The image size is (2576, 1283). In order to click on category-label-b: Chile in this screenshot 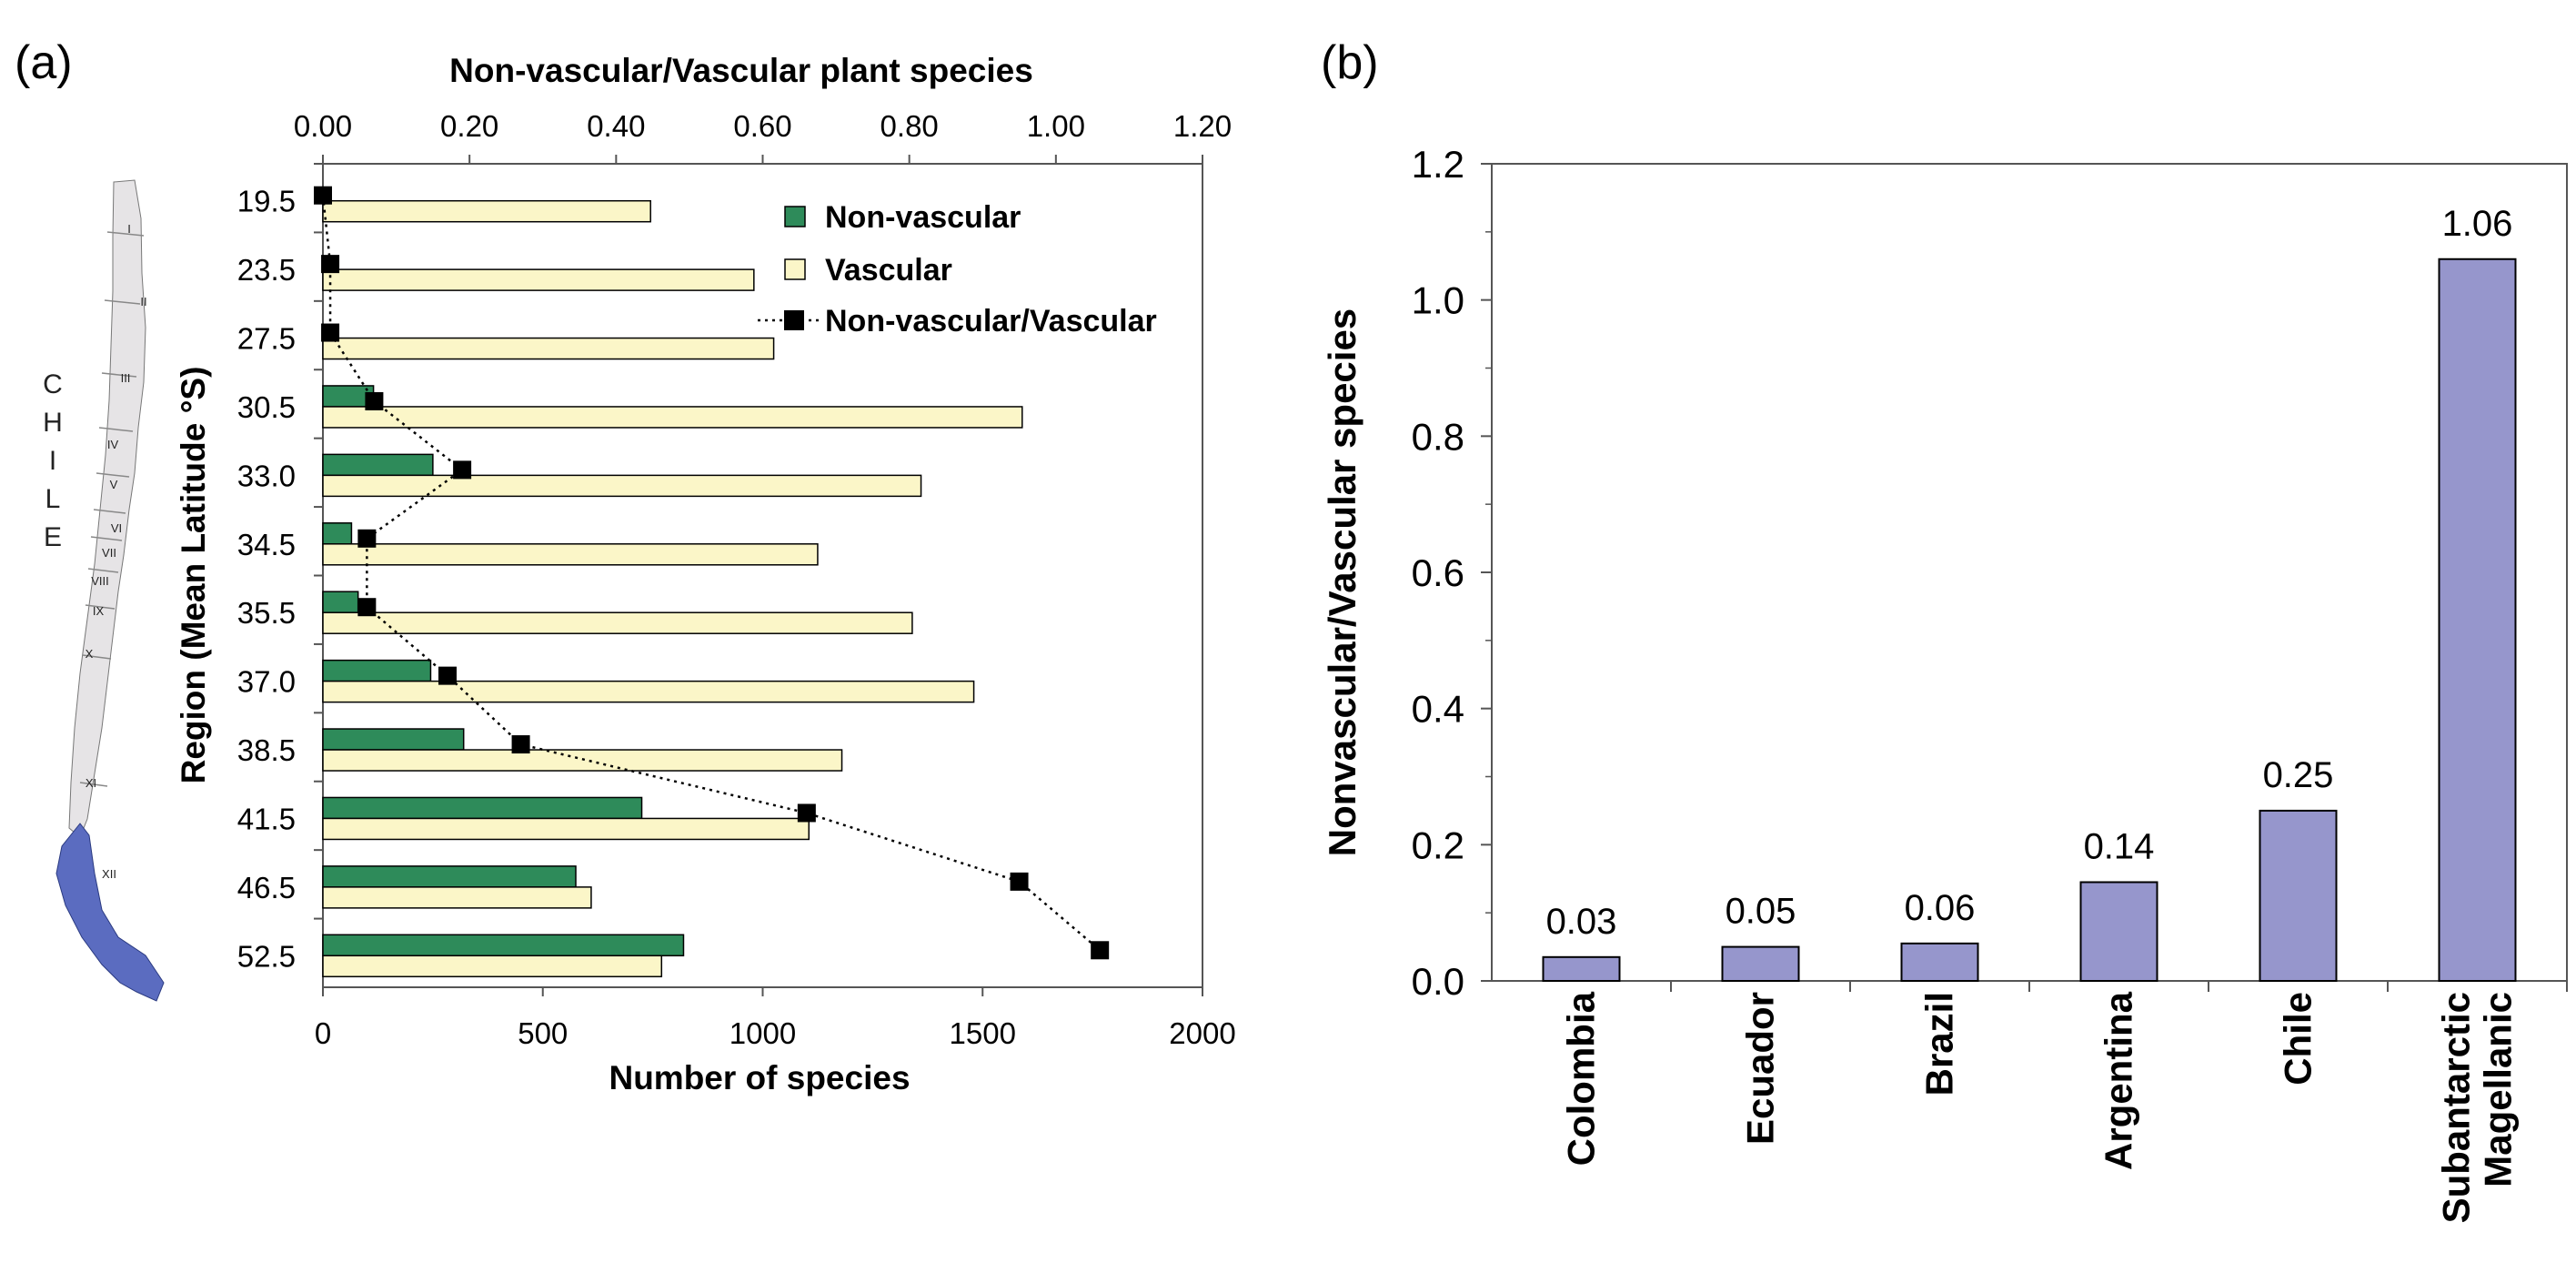, I will do `click(2298, 1039)`.